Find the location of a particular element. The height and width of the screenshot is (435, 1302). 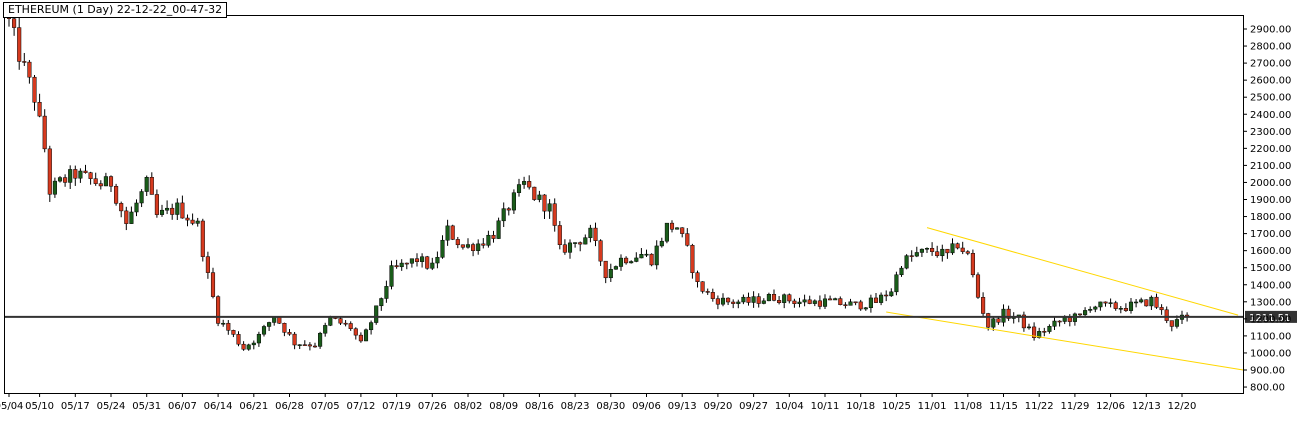

y-tick-label: 1100.00 is located at coordinates (1270, 336).